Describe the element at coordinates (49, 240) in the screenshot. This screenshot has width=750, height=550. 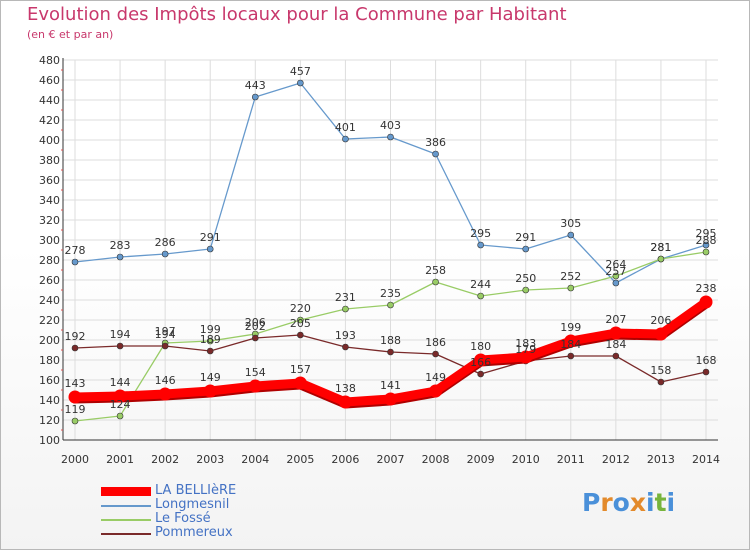
I see `y-tick-label: 300` at that location.